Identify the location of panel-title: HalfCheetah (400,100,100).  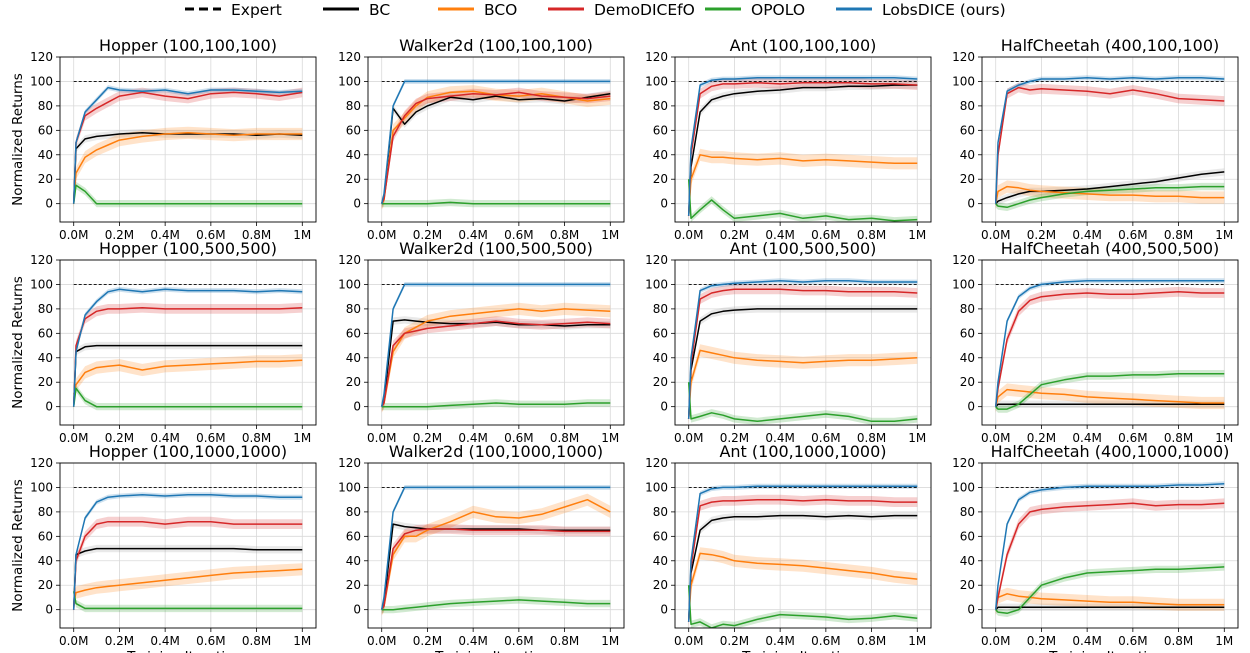
(1110, 45).